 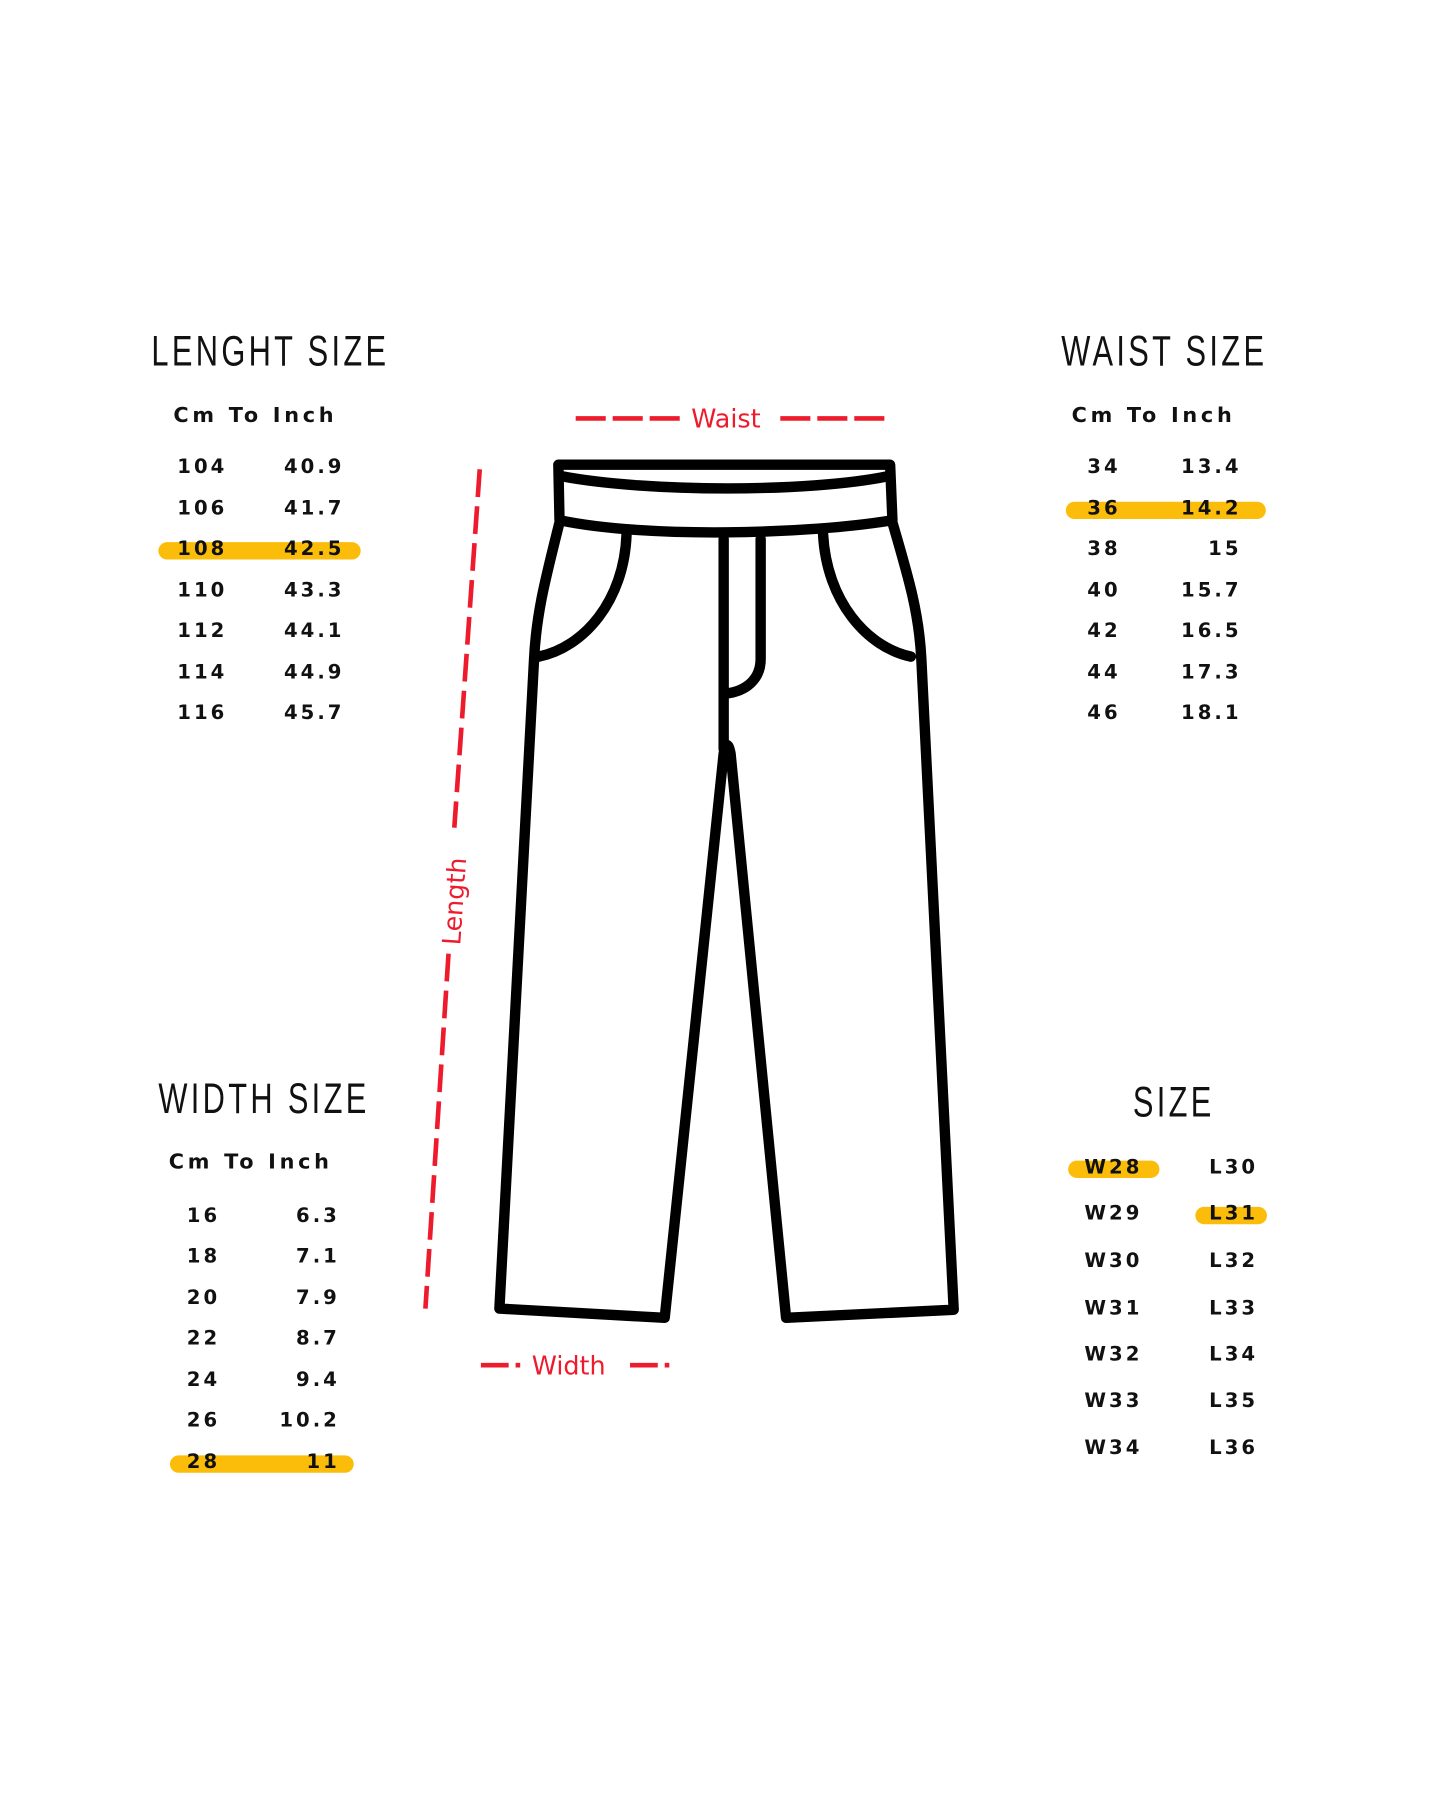 What do you see at coordinates (1113, 1448) in the screenshot?
I see `waist-size: W34` at bounding box center [1113, 1448].